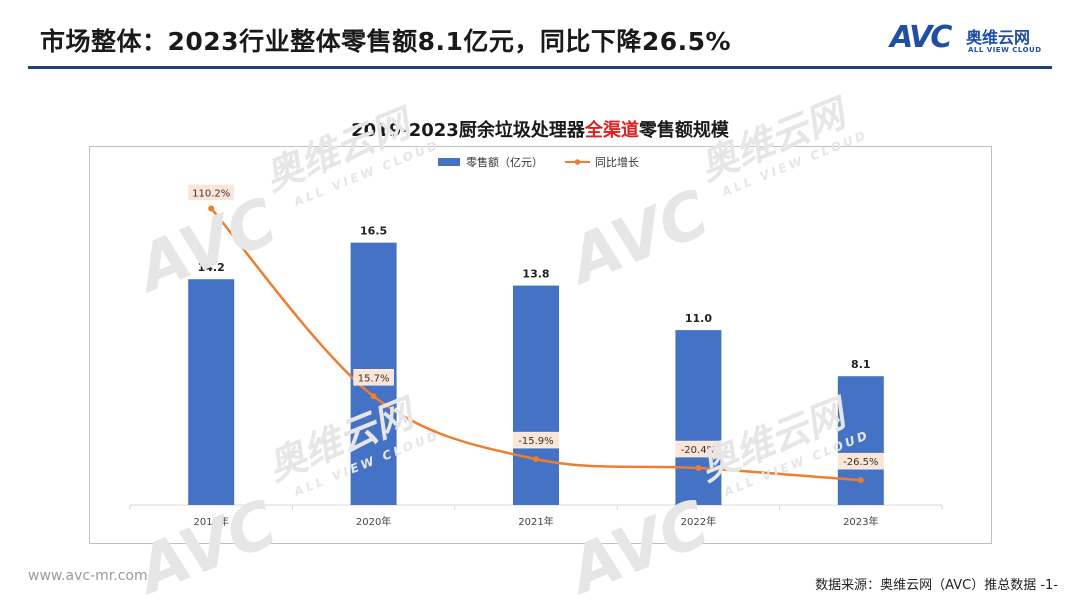  What do you see at coordinates (386, 41) in the screenshot?
I see `page-title: 市场整体：2023行业整体零售额8.1亿元，同比下降26.5%` at bounding box center [386, 41].